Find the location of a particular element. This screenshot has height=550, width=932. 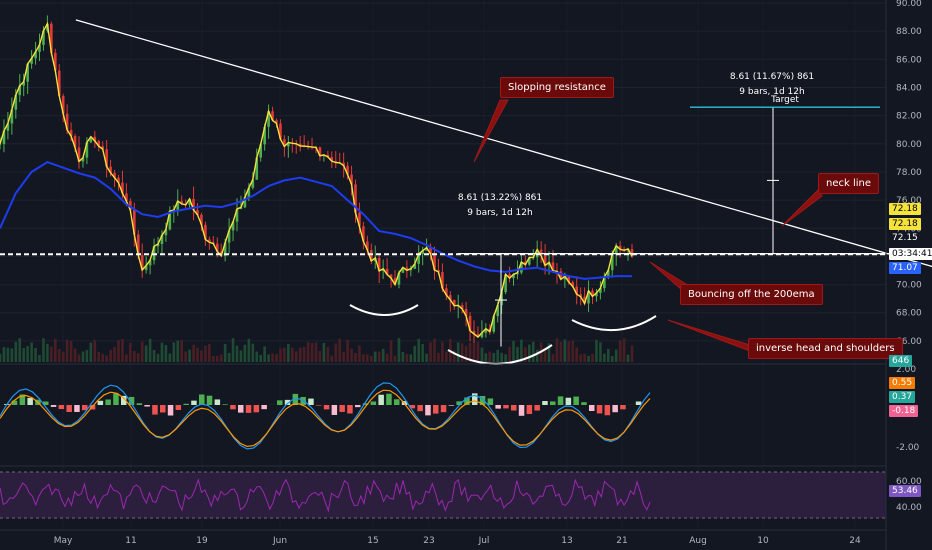

time-tick-label: 24 is located at coordinates (855, 541).